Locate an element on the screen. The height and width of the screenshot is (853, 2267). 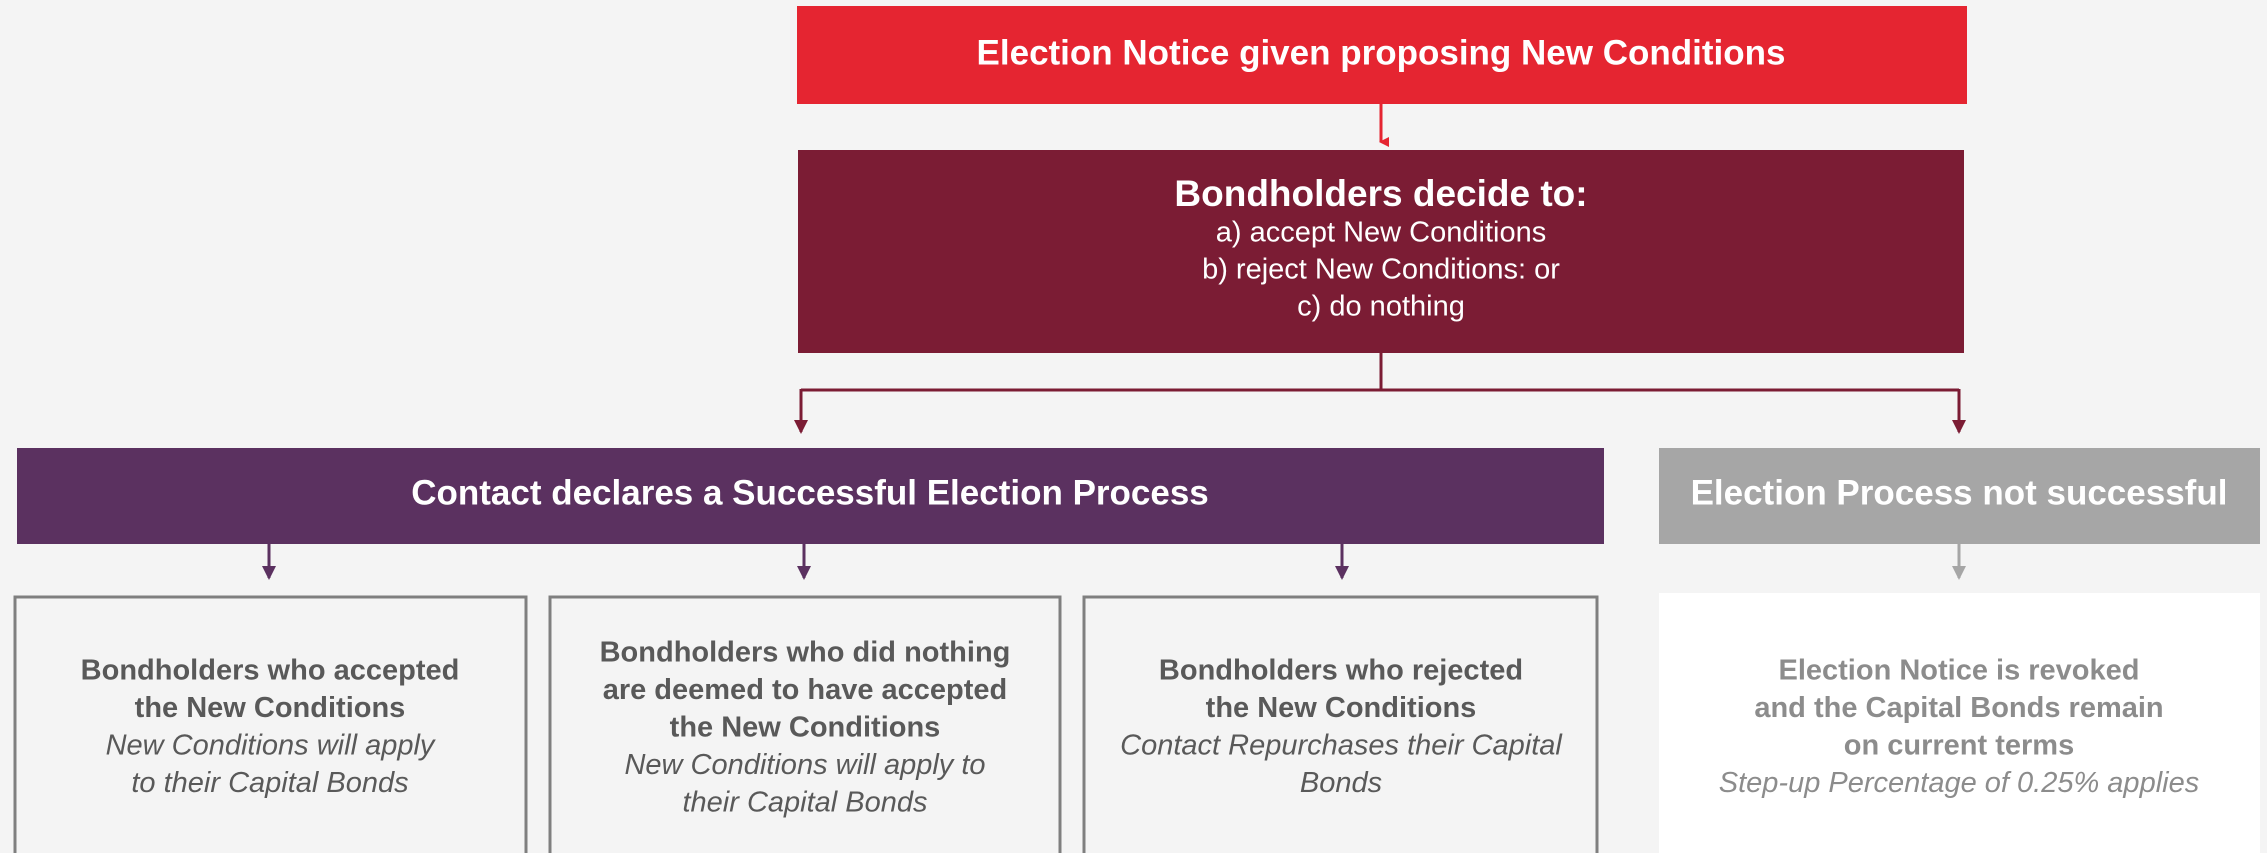
outcome-note: New Conditions will apply to is located at coordinates (804, 765).